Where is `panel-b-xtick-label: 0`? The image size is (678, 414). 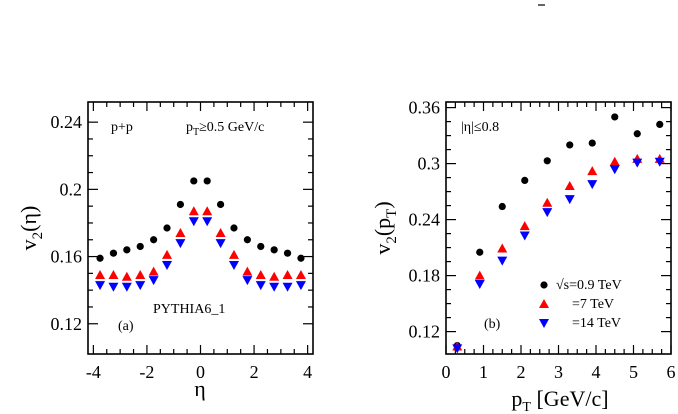 panel-b-xtick-label: 0 is located at coordinates (446, 372).